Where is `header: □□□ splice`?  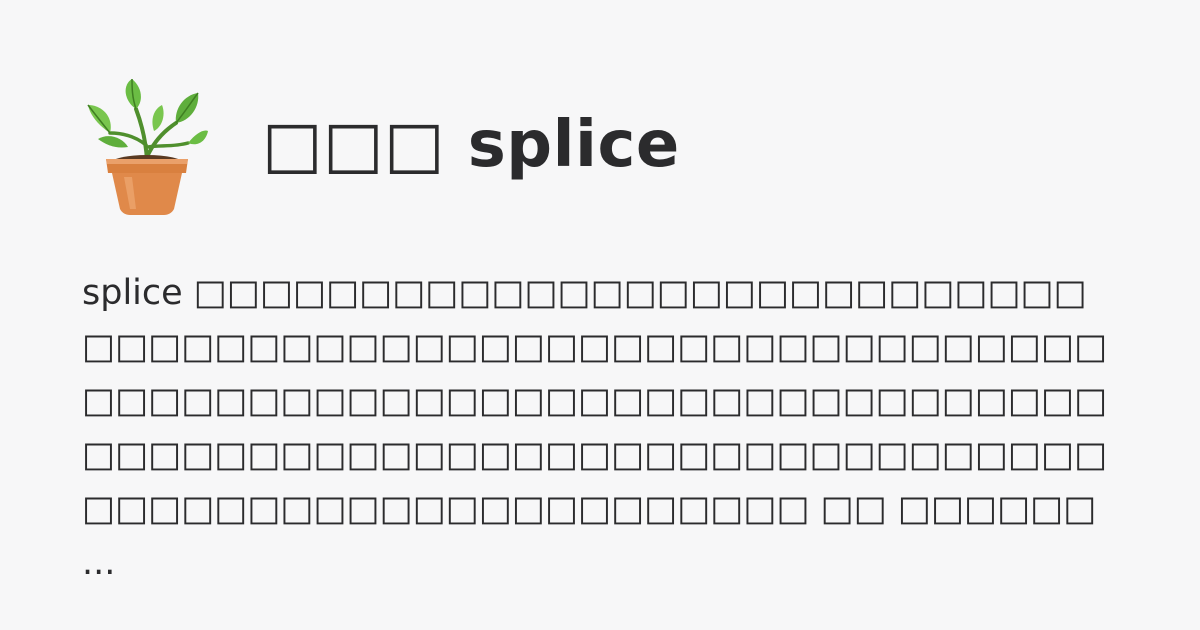 header: □□□ splice is located at coordinates (382, 145).